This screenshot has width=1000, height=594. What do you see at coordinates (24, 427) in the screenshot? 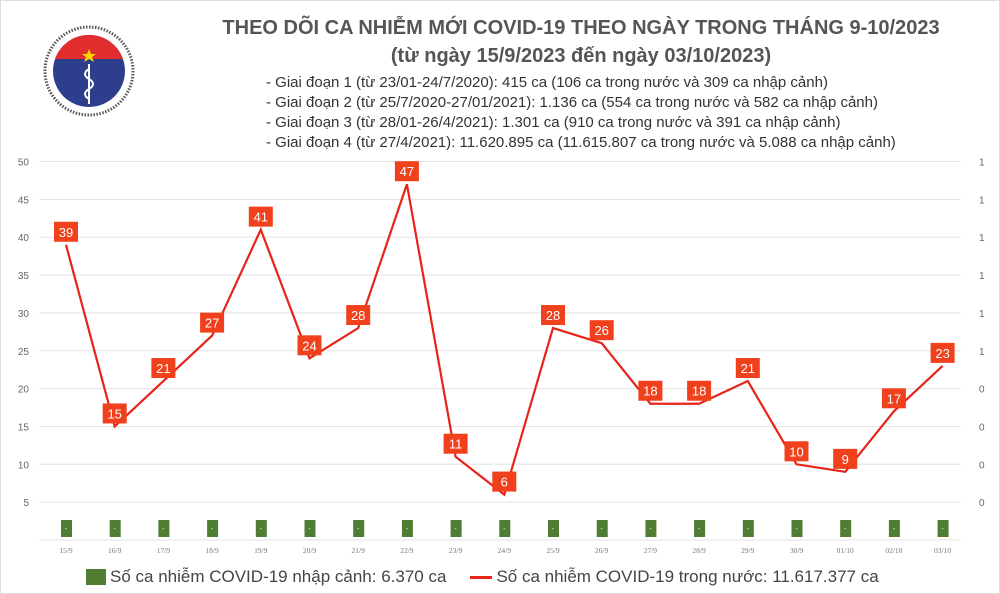
I see `y-tick-left: 15` at bounding box center [24, 427].